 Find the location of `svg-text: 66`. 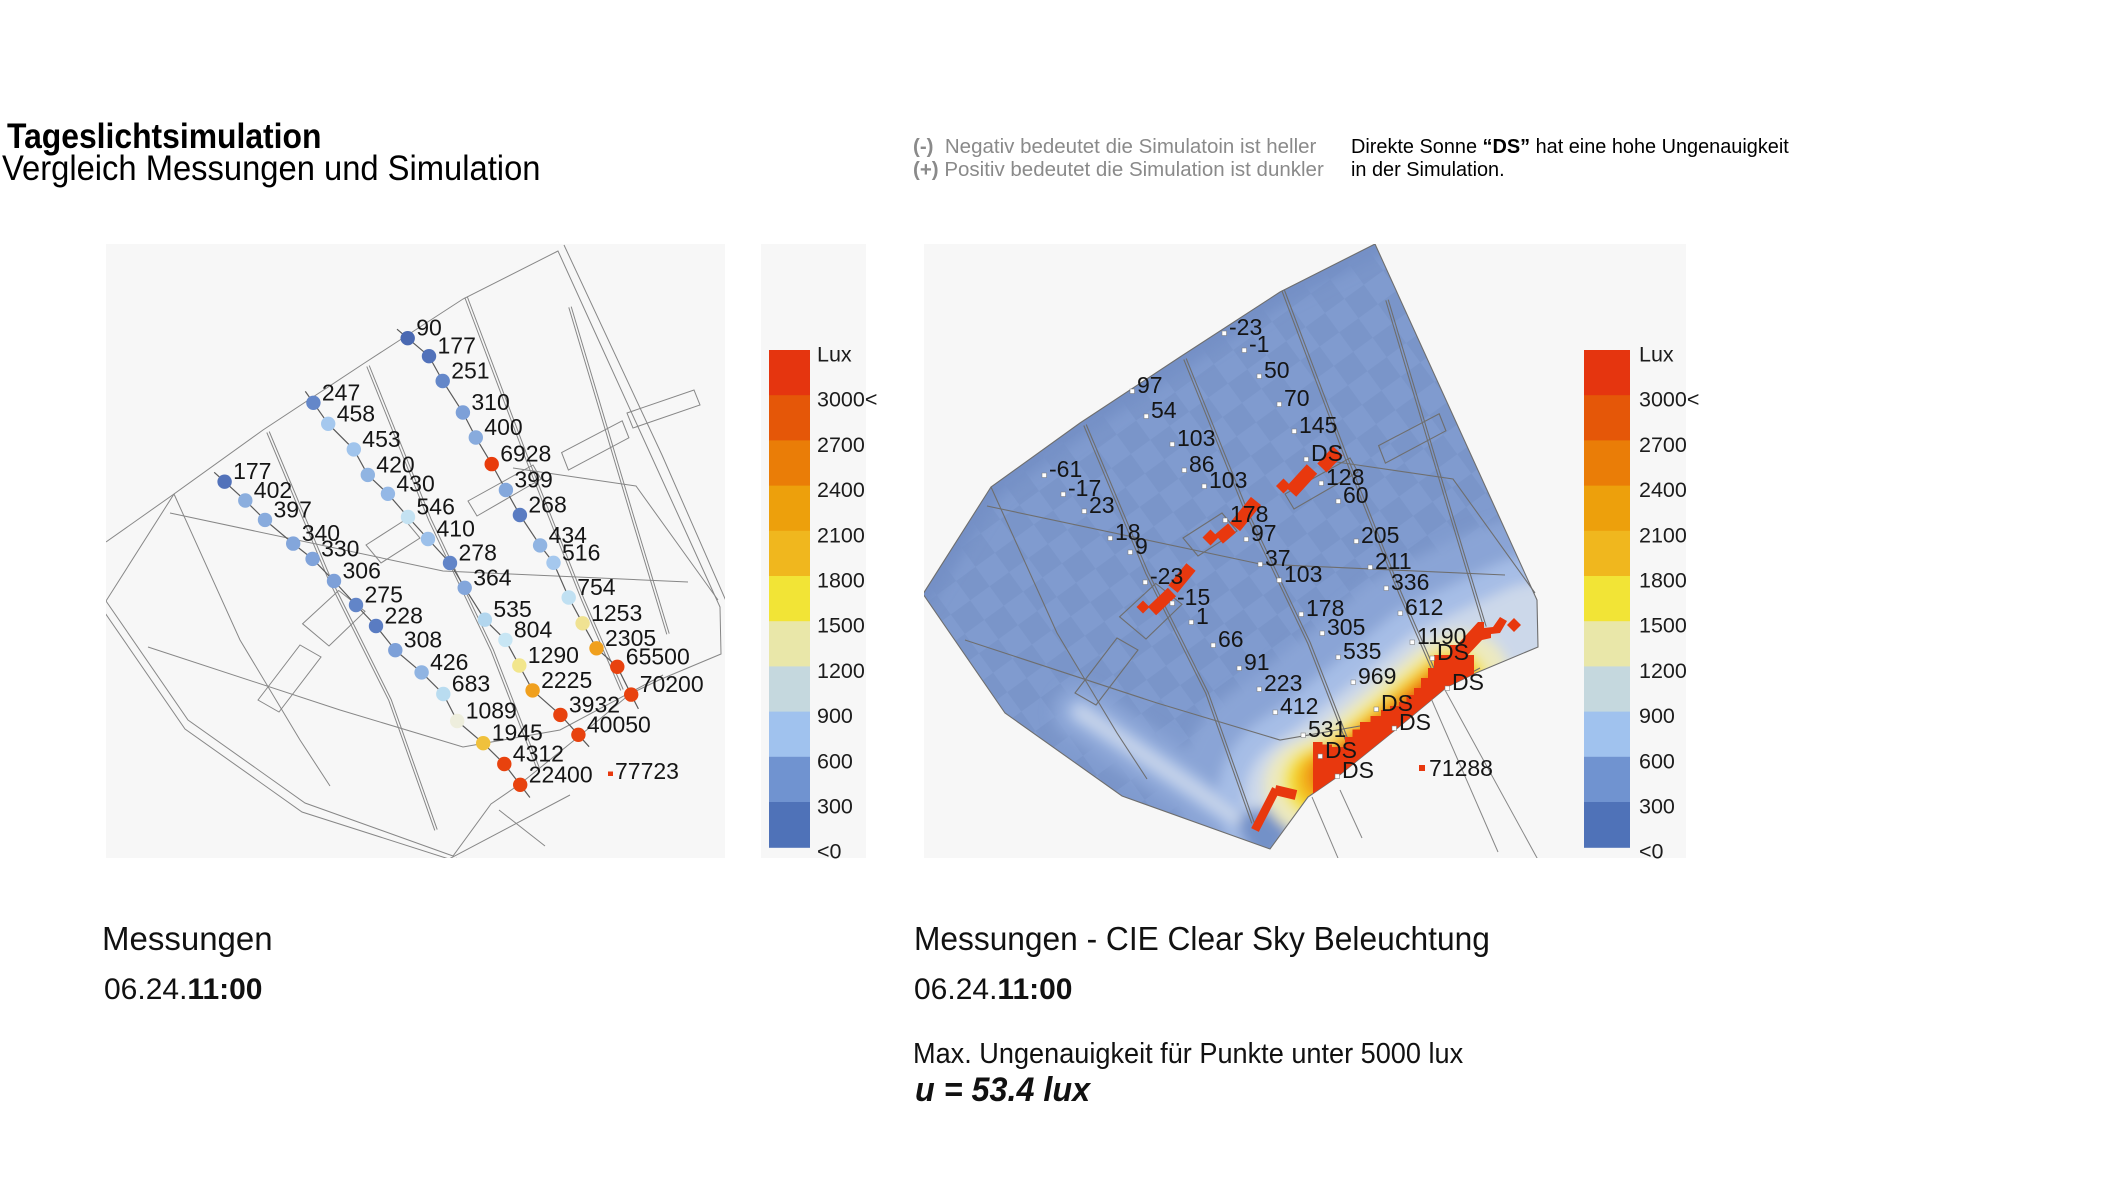

svg-text: 66 is located at coordinates (1231, 639).